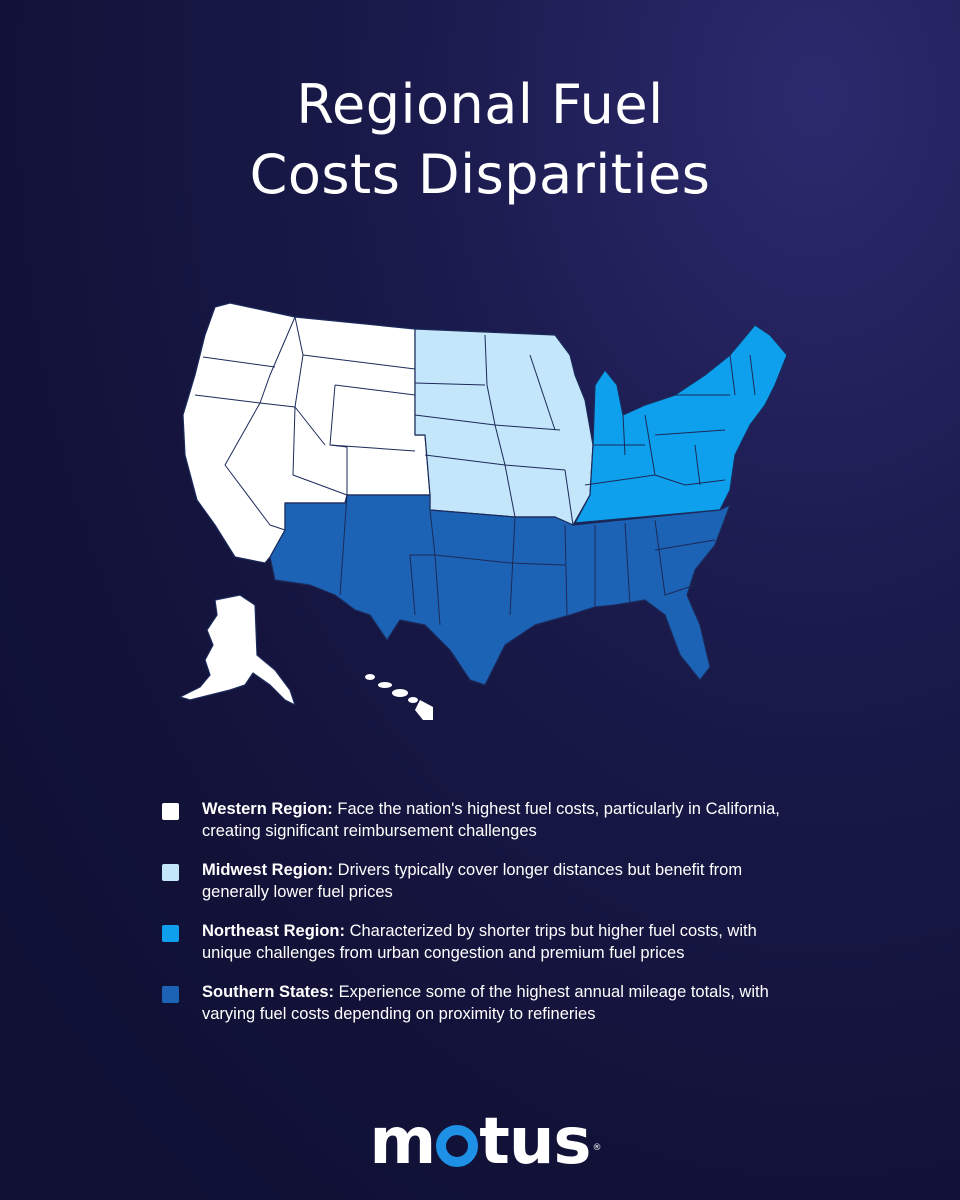 This screenshot has width=960, height=1200. I want to click on motus-logo: m tus ®, so click(480, 1142).